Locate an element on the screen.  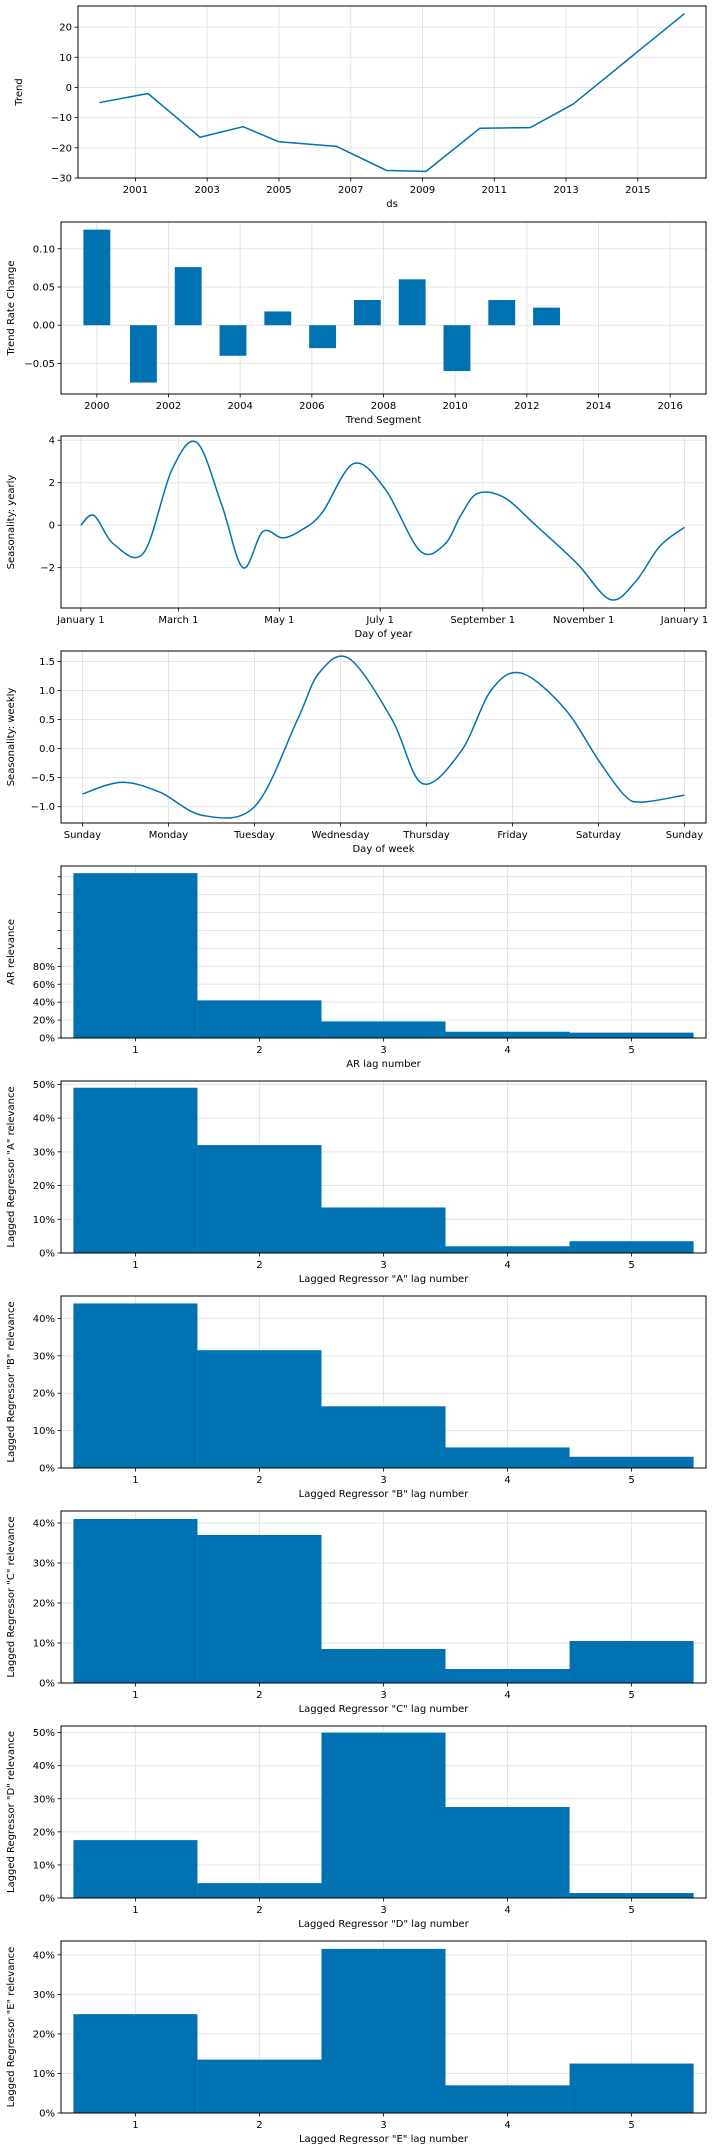
x-tick-label: Tuesday is located at coordinates (254, 835).